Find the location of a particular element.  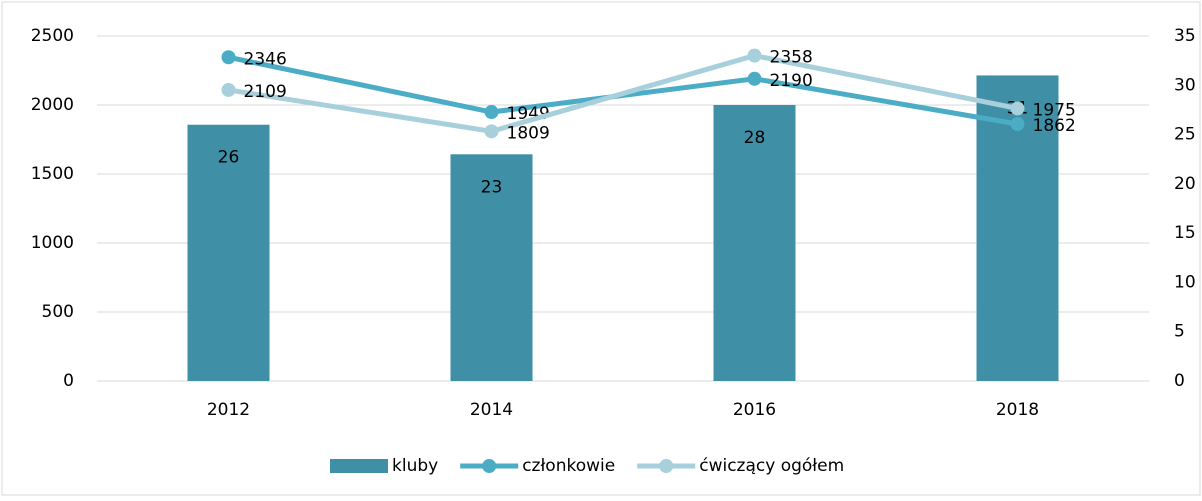

line-value-label: 2190 is located at coordinates (791, 81).